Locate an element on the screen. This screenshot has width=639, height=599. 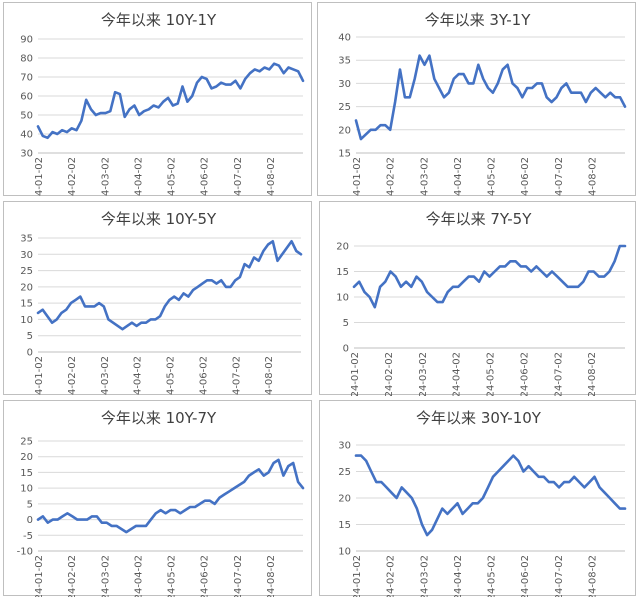
chart-title: 今年以来 10Y-7Y is located at coordinates (159, 418).